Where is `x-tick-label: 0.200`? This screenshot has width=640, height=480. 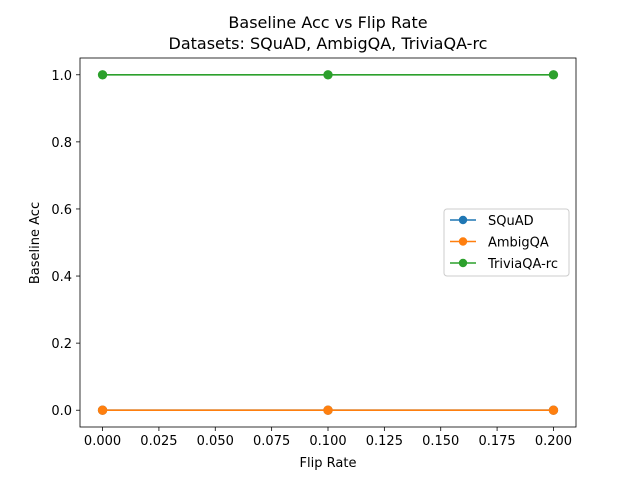 x-tick-label: 0.200 is located at coordinates (553, 441).